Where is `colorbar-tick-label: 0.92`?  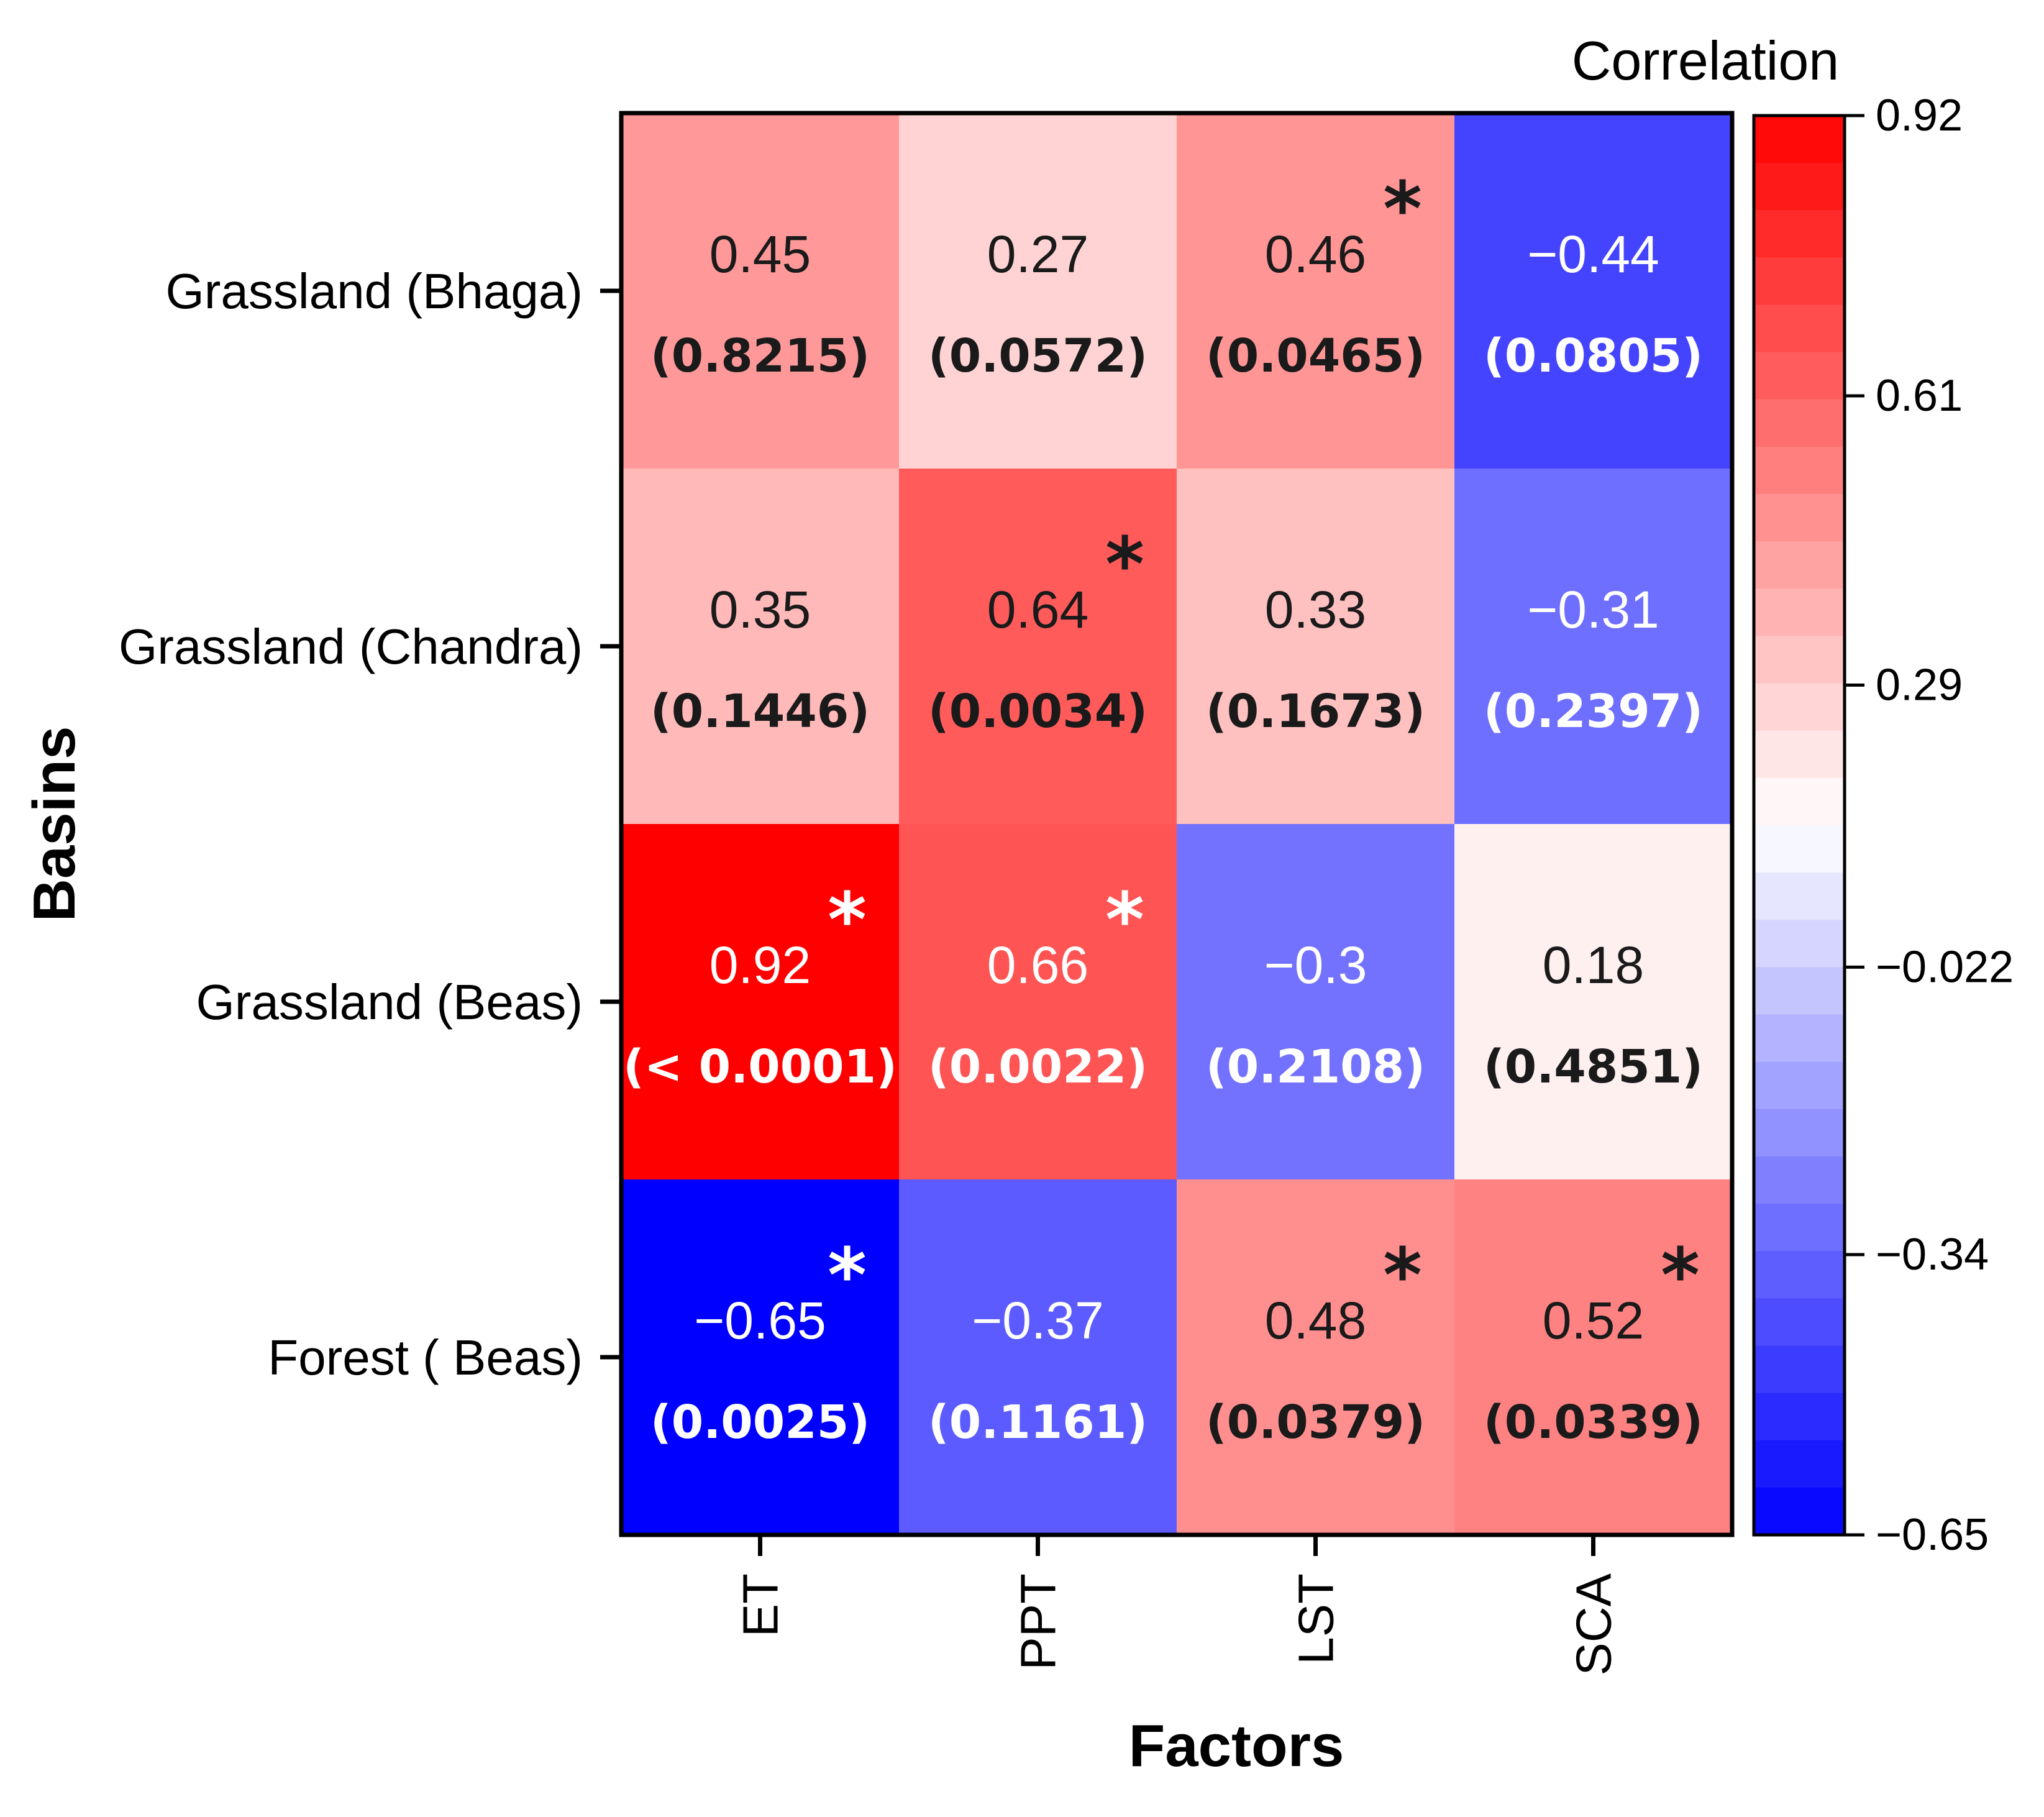 colorbar-tick-label: 0.92 is located at coordinates (1919, 115).